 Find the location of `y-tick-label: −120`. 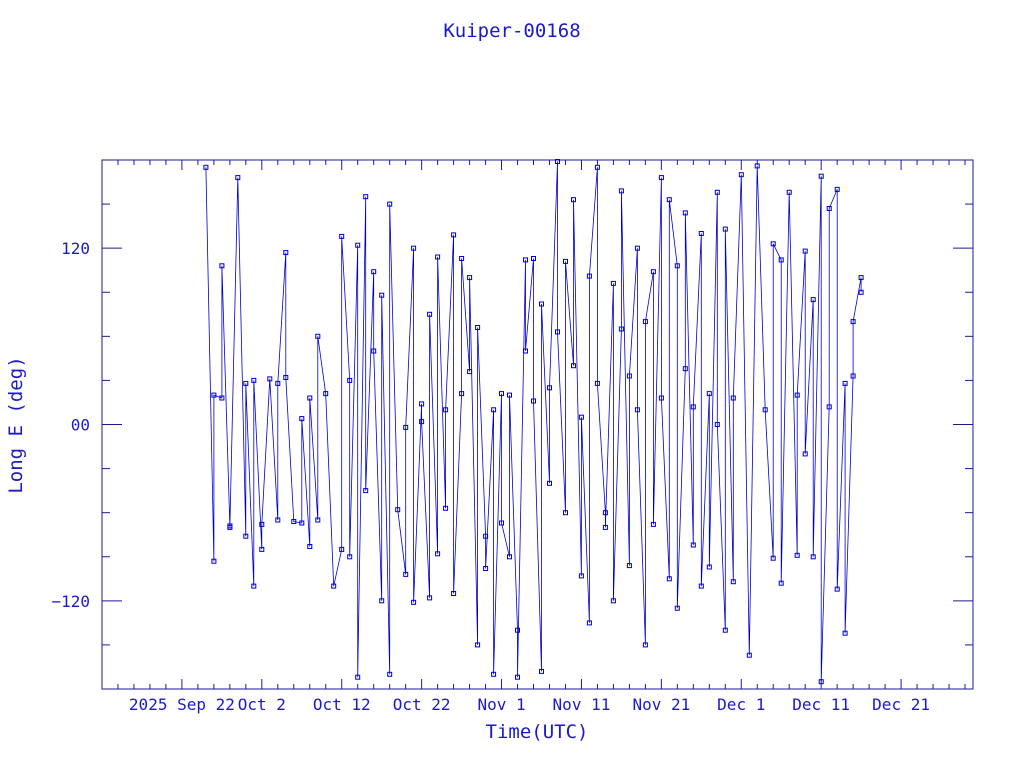

y-tick-label: −120 is located at coordinates (70, 601).